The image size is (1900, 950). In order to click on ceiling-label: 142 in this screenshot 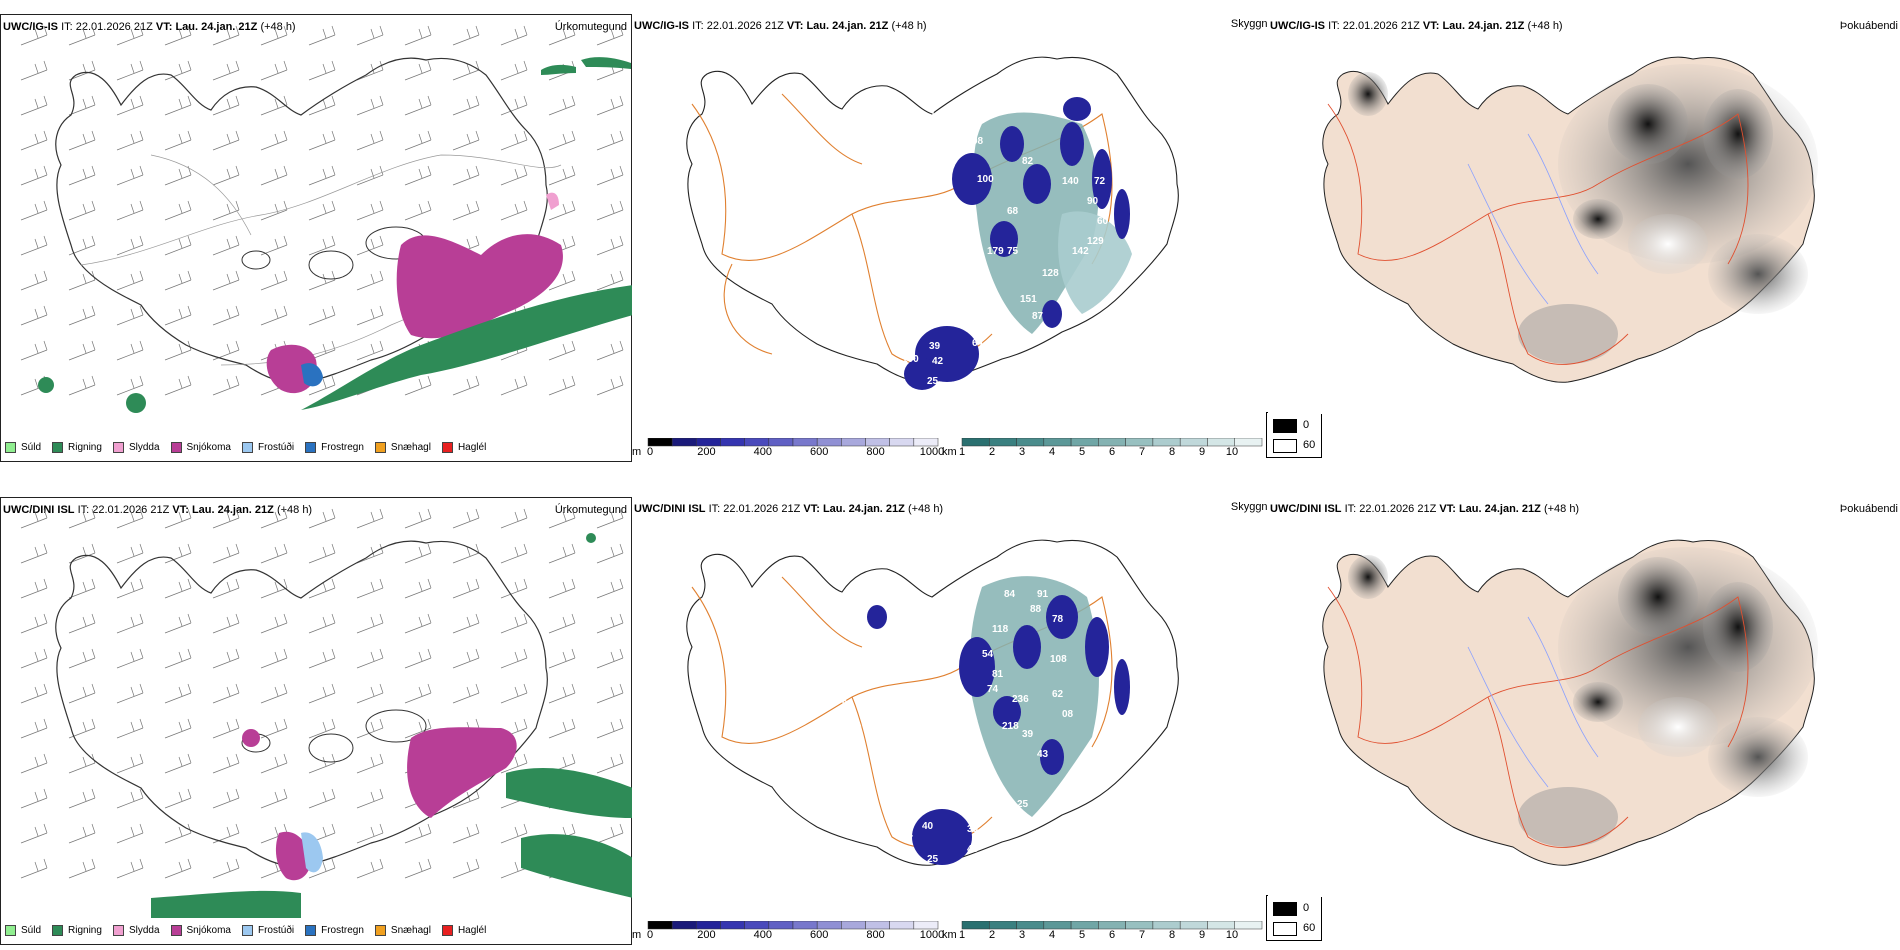, I will do `click(1080, 251)`.